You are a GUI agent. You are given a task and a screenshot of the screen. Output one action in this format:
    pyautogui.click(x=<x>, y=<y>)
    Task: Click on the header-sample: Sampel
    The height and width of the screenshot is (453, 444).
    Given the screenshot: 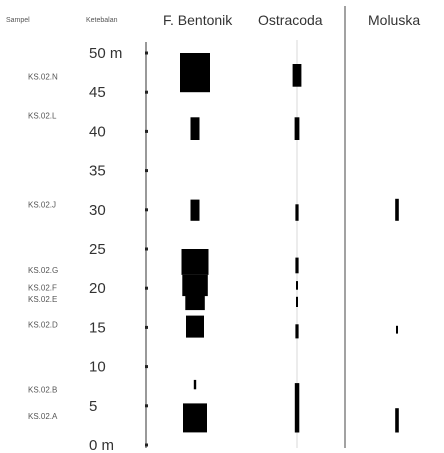 What is the action you would take?
    pyautogui.click(x=18, y=20)
    